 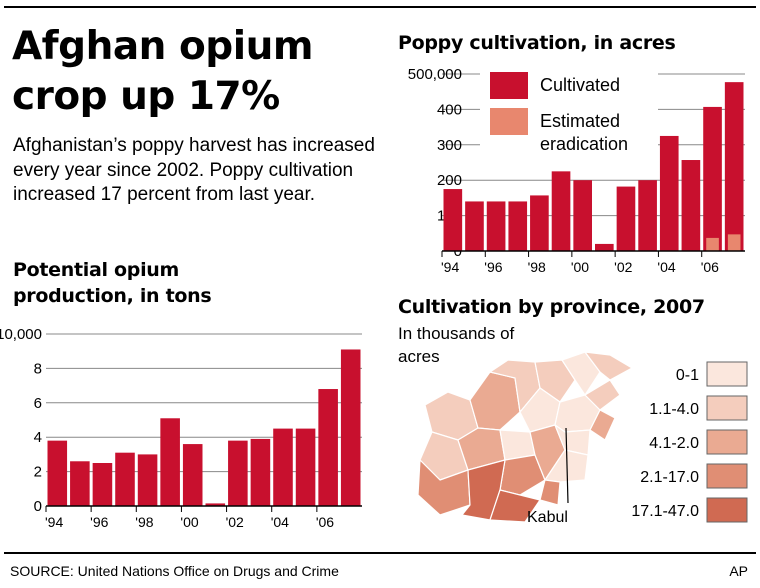 I want to click on y-tick-label: 4, so click(x=38, y=437).